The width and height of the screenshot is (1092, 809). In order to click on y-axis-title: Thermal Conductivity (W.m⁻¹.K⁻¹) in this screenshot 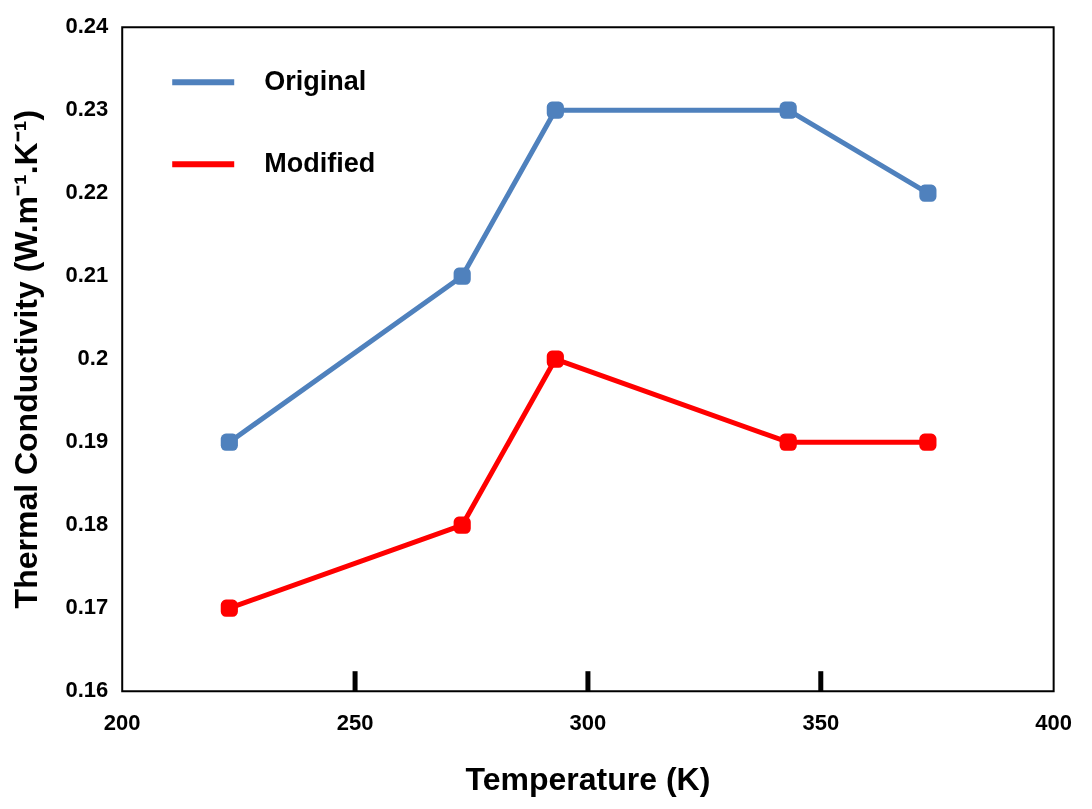, I will do `click(26, 359)`.